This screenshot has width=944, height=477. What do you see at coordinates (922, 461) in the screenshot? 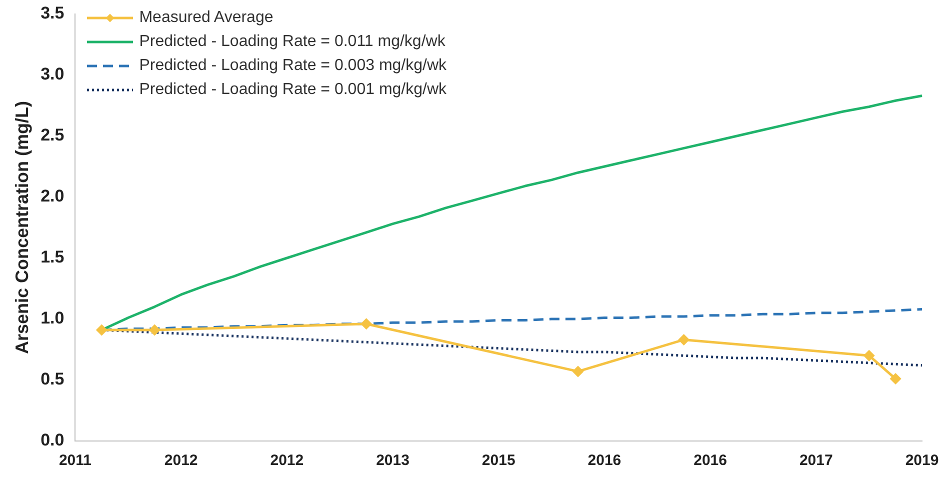
I see `x-tick-label: 2019` at bounding box center [922, 461].